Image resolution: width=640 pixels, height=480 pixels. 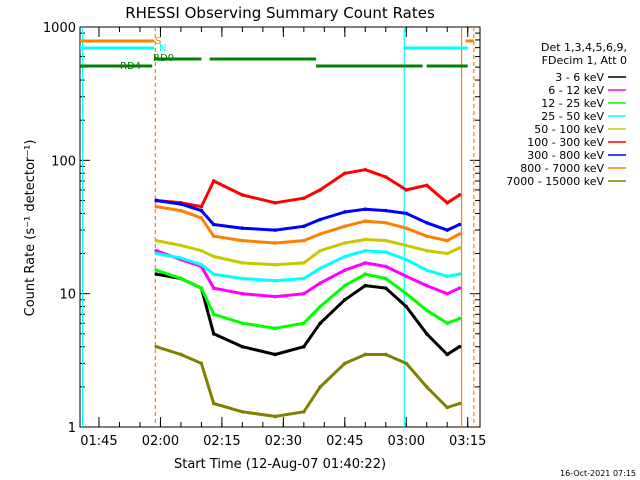 I want to click on y-tick-label: 1000, so click(x=59, y=28).